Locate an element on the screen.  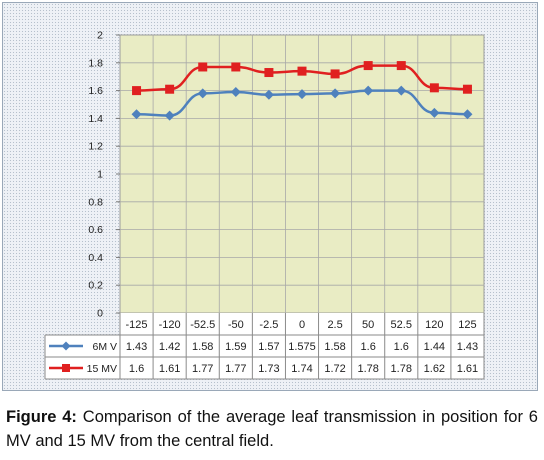
data-table-cell: 1.57 is located at coordinates (268, 347).